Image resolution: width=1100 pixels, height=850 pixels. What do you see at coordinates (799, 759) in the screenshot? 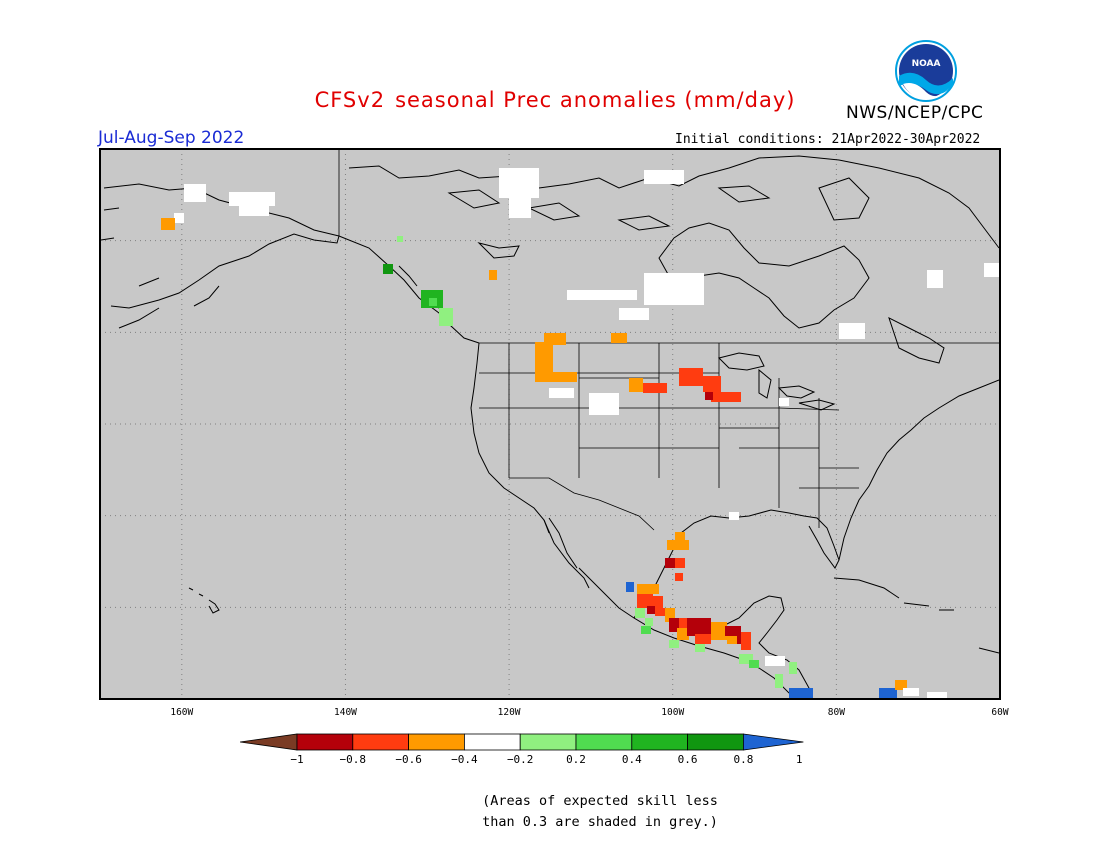
I see `colorbar-label: 1` at bounding box center [799, 759].